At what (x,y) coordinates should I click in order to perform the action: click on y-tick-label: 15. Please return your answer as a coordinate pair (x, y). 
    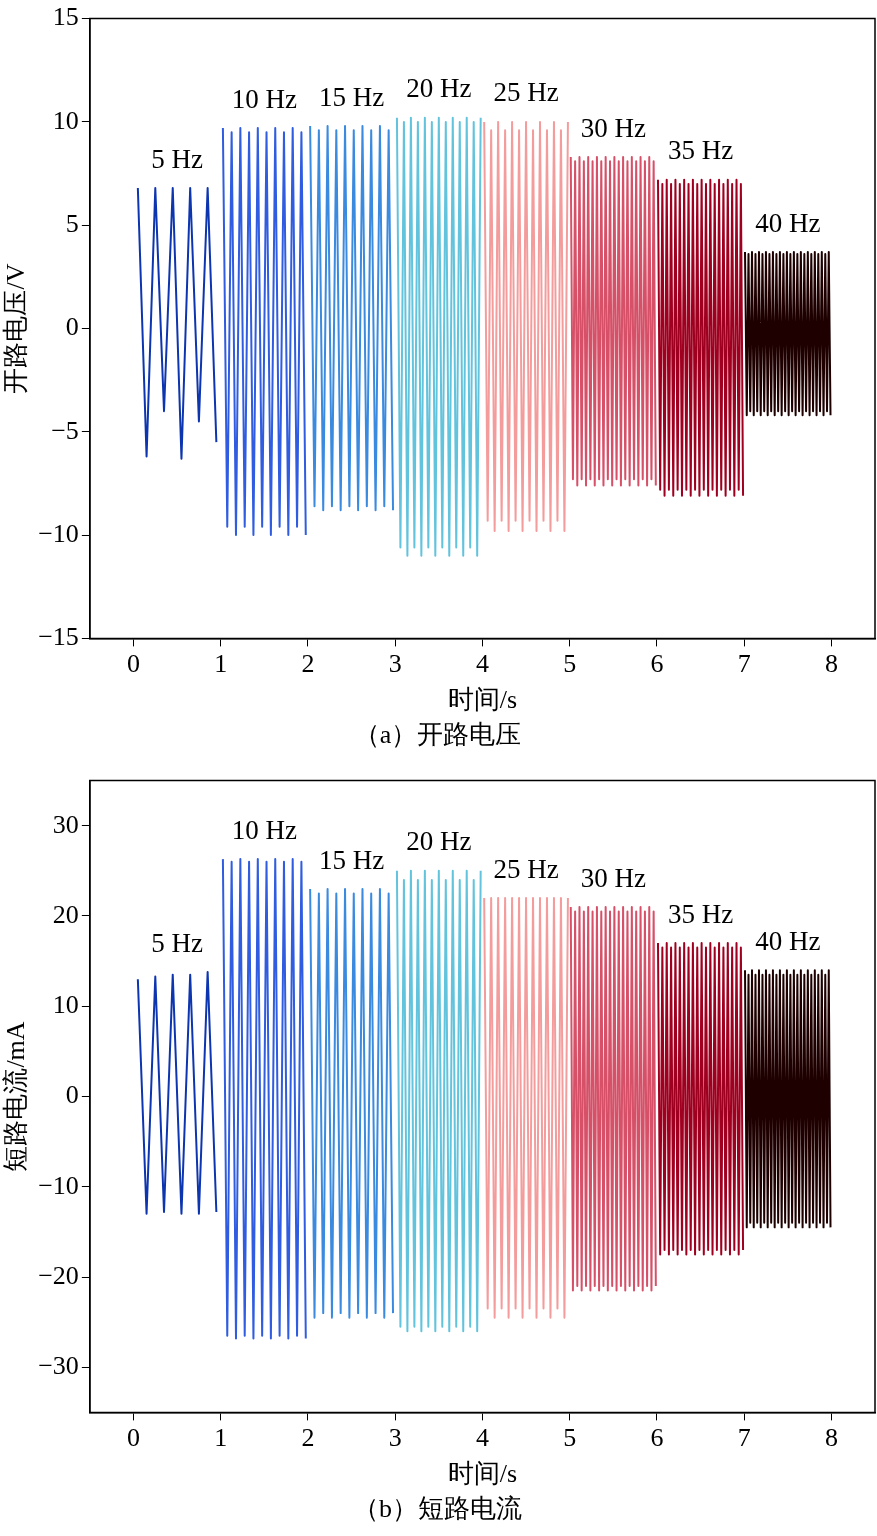
    Looking at the image, I should click on (65, 17).